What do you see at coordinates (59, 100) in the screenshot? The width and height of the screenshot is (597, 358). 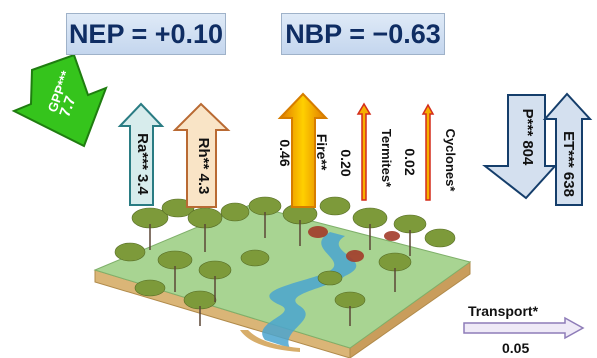 I see `gpp-arrow` at bounding box center [59, 100].